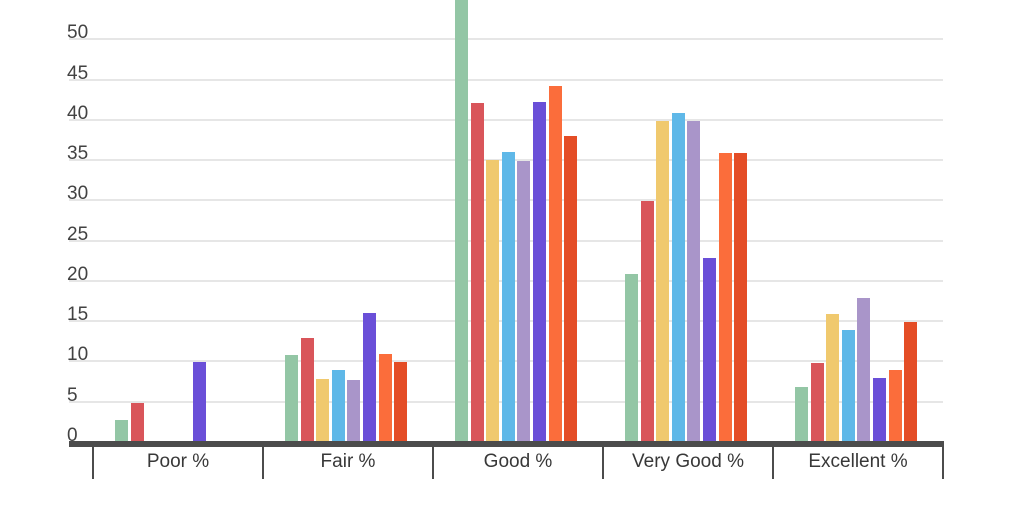 The image size is (1024, 512). What do you see at coordinates (518, 461) in the screenshot?
I see `x-axis-category-label: Good %` at bounding box center [518, 461].